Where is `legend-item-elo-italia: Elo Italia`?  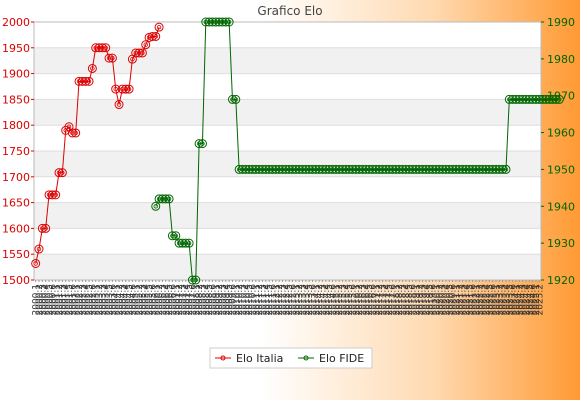 legend-item-elo-italia: Elo Italia is located at coordinates (249, 358).